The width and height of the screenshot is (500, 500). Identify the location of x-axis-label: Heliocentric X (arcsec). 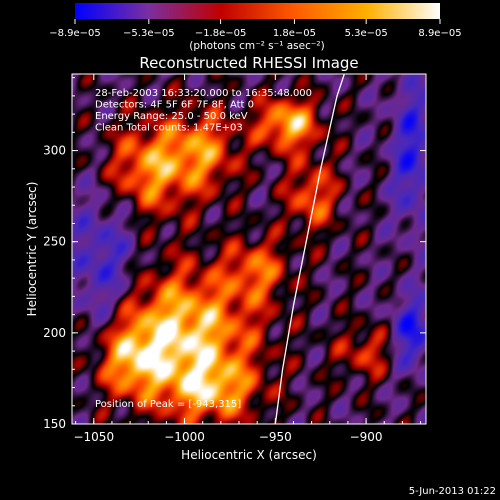
(249, 455).